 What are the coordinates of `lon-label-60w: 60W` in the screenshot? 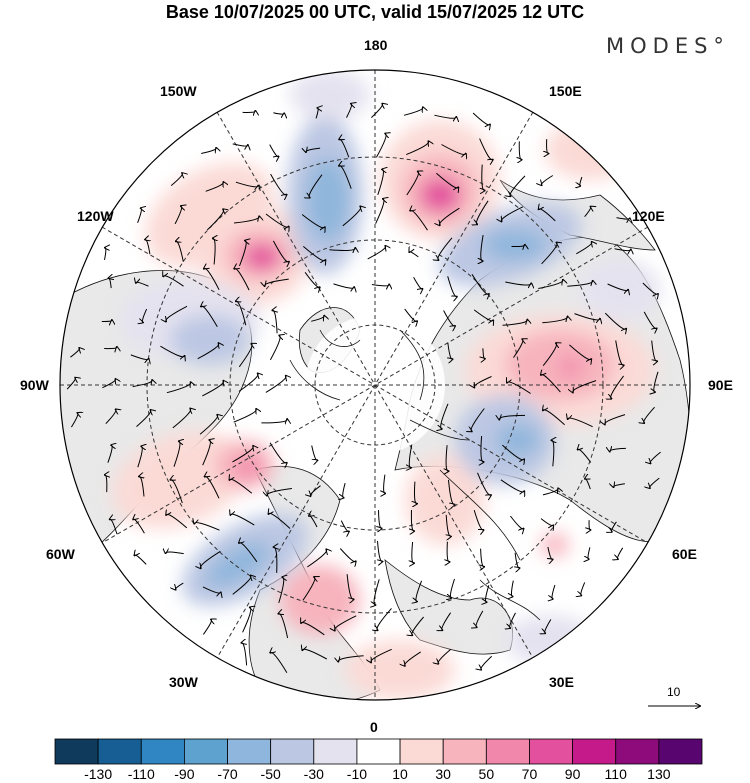 It's located at (60, 554).